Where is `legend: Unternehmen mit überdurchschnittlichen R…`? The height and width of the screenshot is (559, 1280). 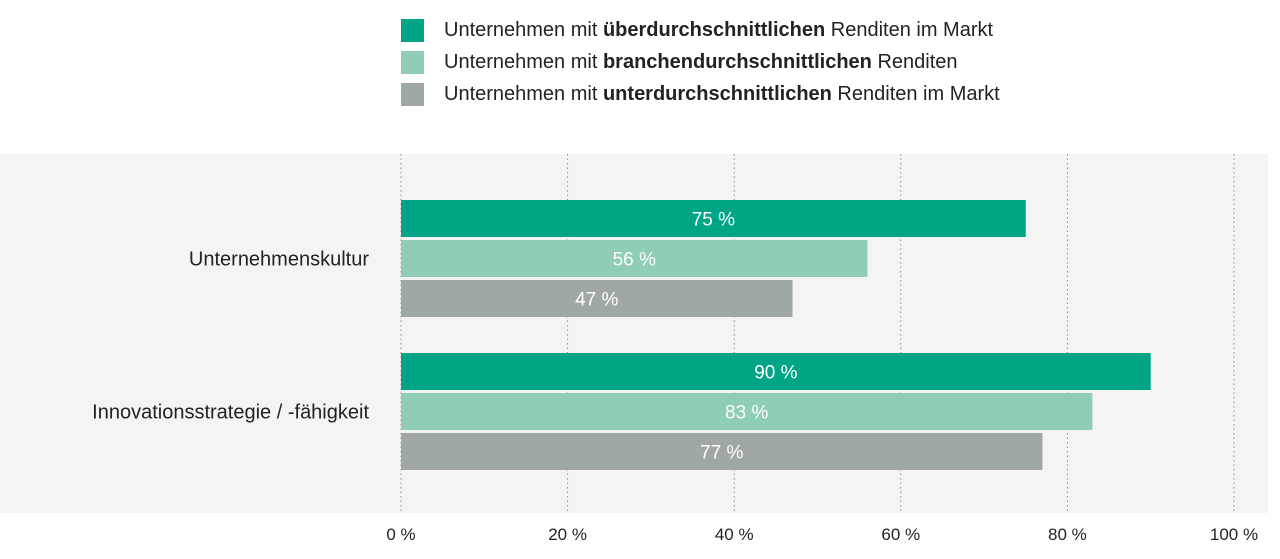
legend: Unternehmen mit überdurchschnittlichen R… is located at coordinates (700, 62).